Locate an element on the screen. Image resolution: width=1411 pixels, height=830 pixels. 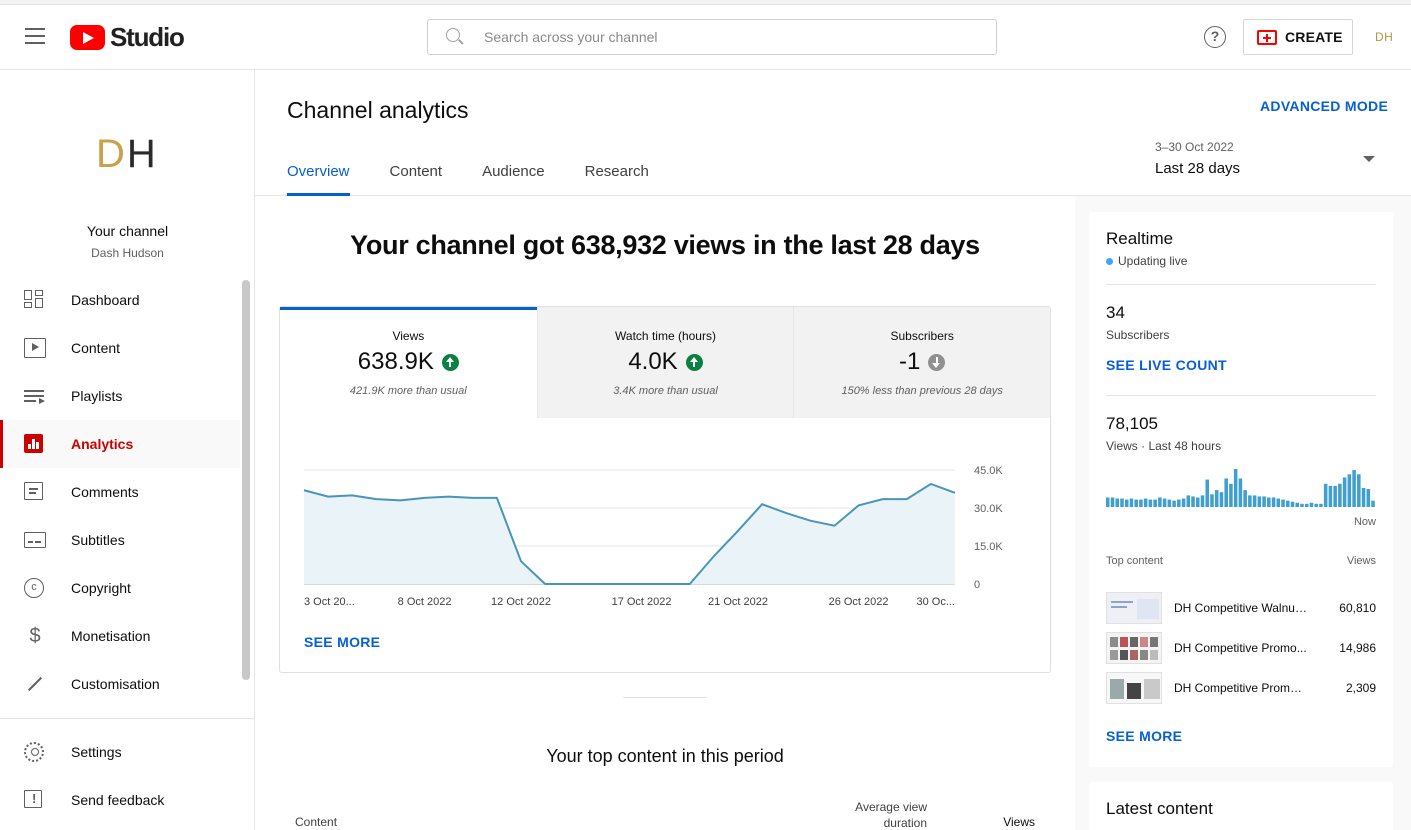
sidebar-item-subtitles: Subtitles is located at coordinates (120, 540).